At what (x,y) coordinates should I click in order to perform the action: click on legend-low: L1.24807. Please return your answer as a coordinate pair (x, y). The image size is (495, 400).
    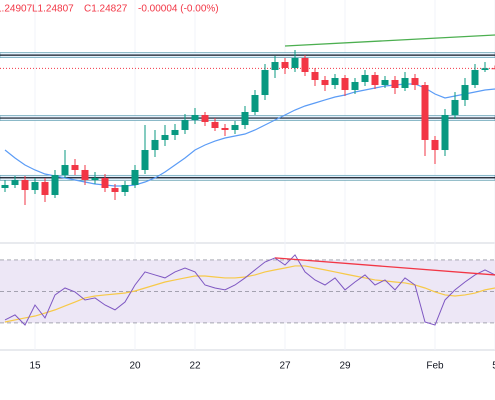
    Looking at the image, I should click on (53, 9).